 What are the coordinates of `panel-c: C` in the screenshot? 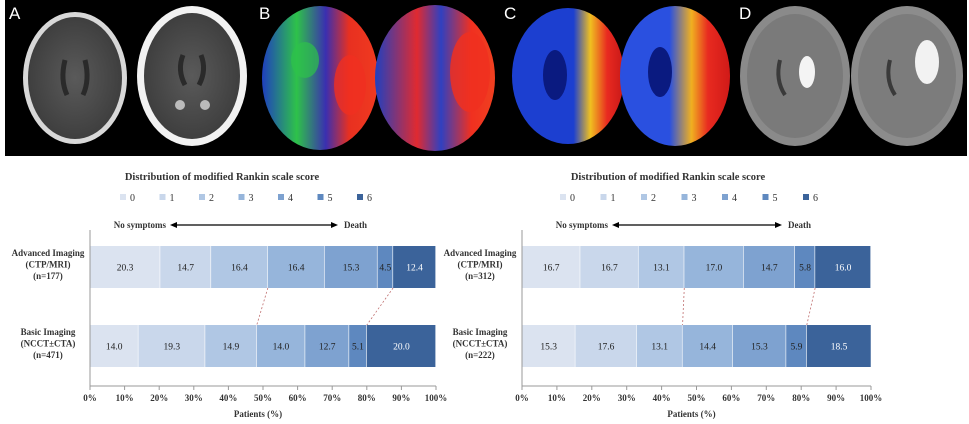 It's located at (617, 78).